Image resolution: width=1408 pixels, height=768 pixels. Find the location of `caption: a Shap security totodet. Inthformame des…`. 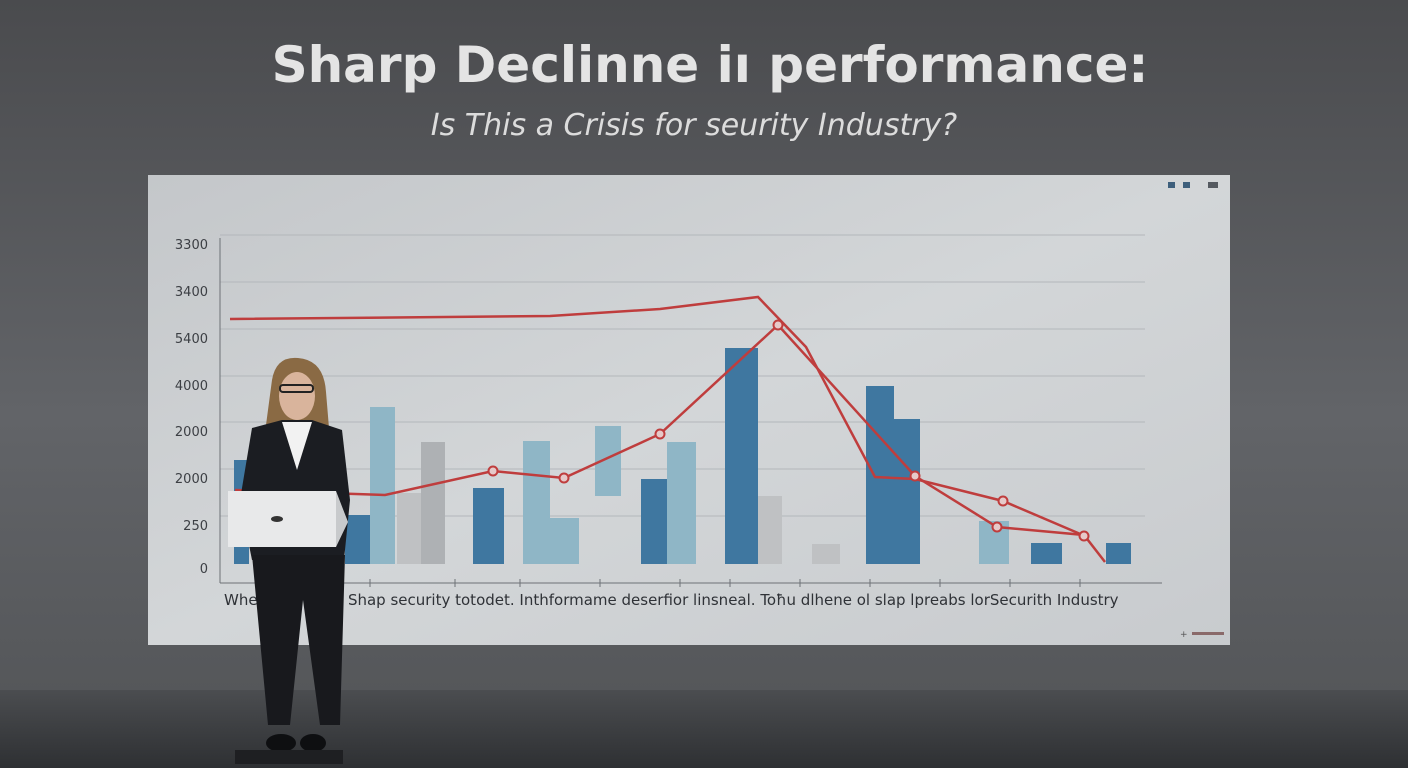

caption: a Shap security totodet. Inthformame des… is located at coordinates (726, 600).